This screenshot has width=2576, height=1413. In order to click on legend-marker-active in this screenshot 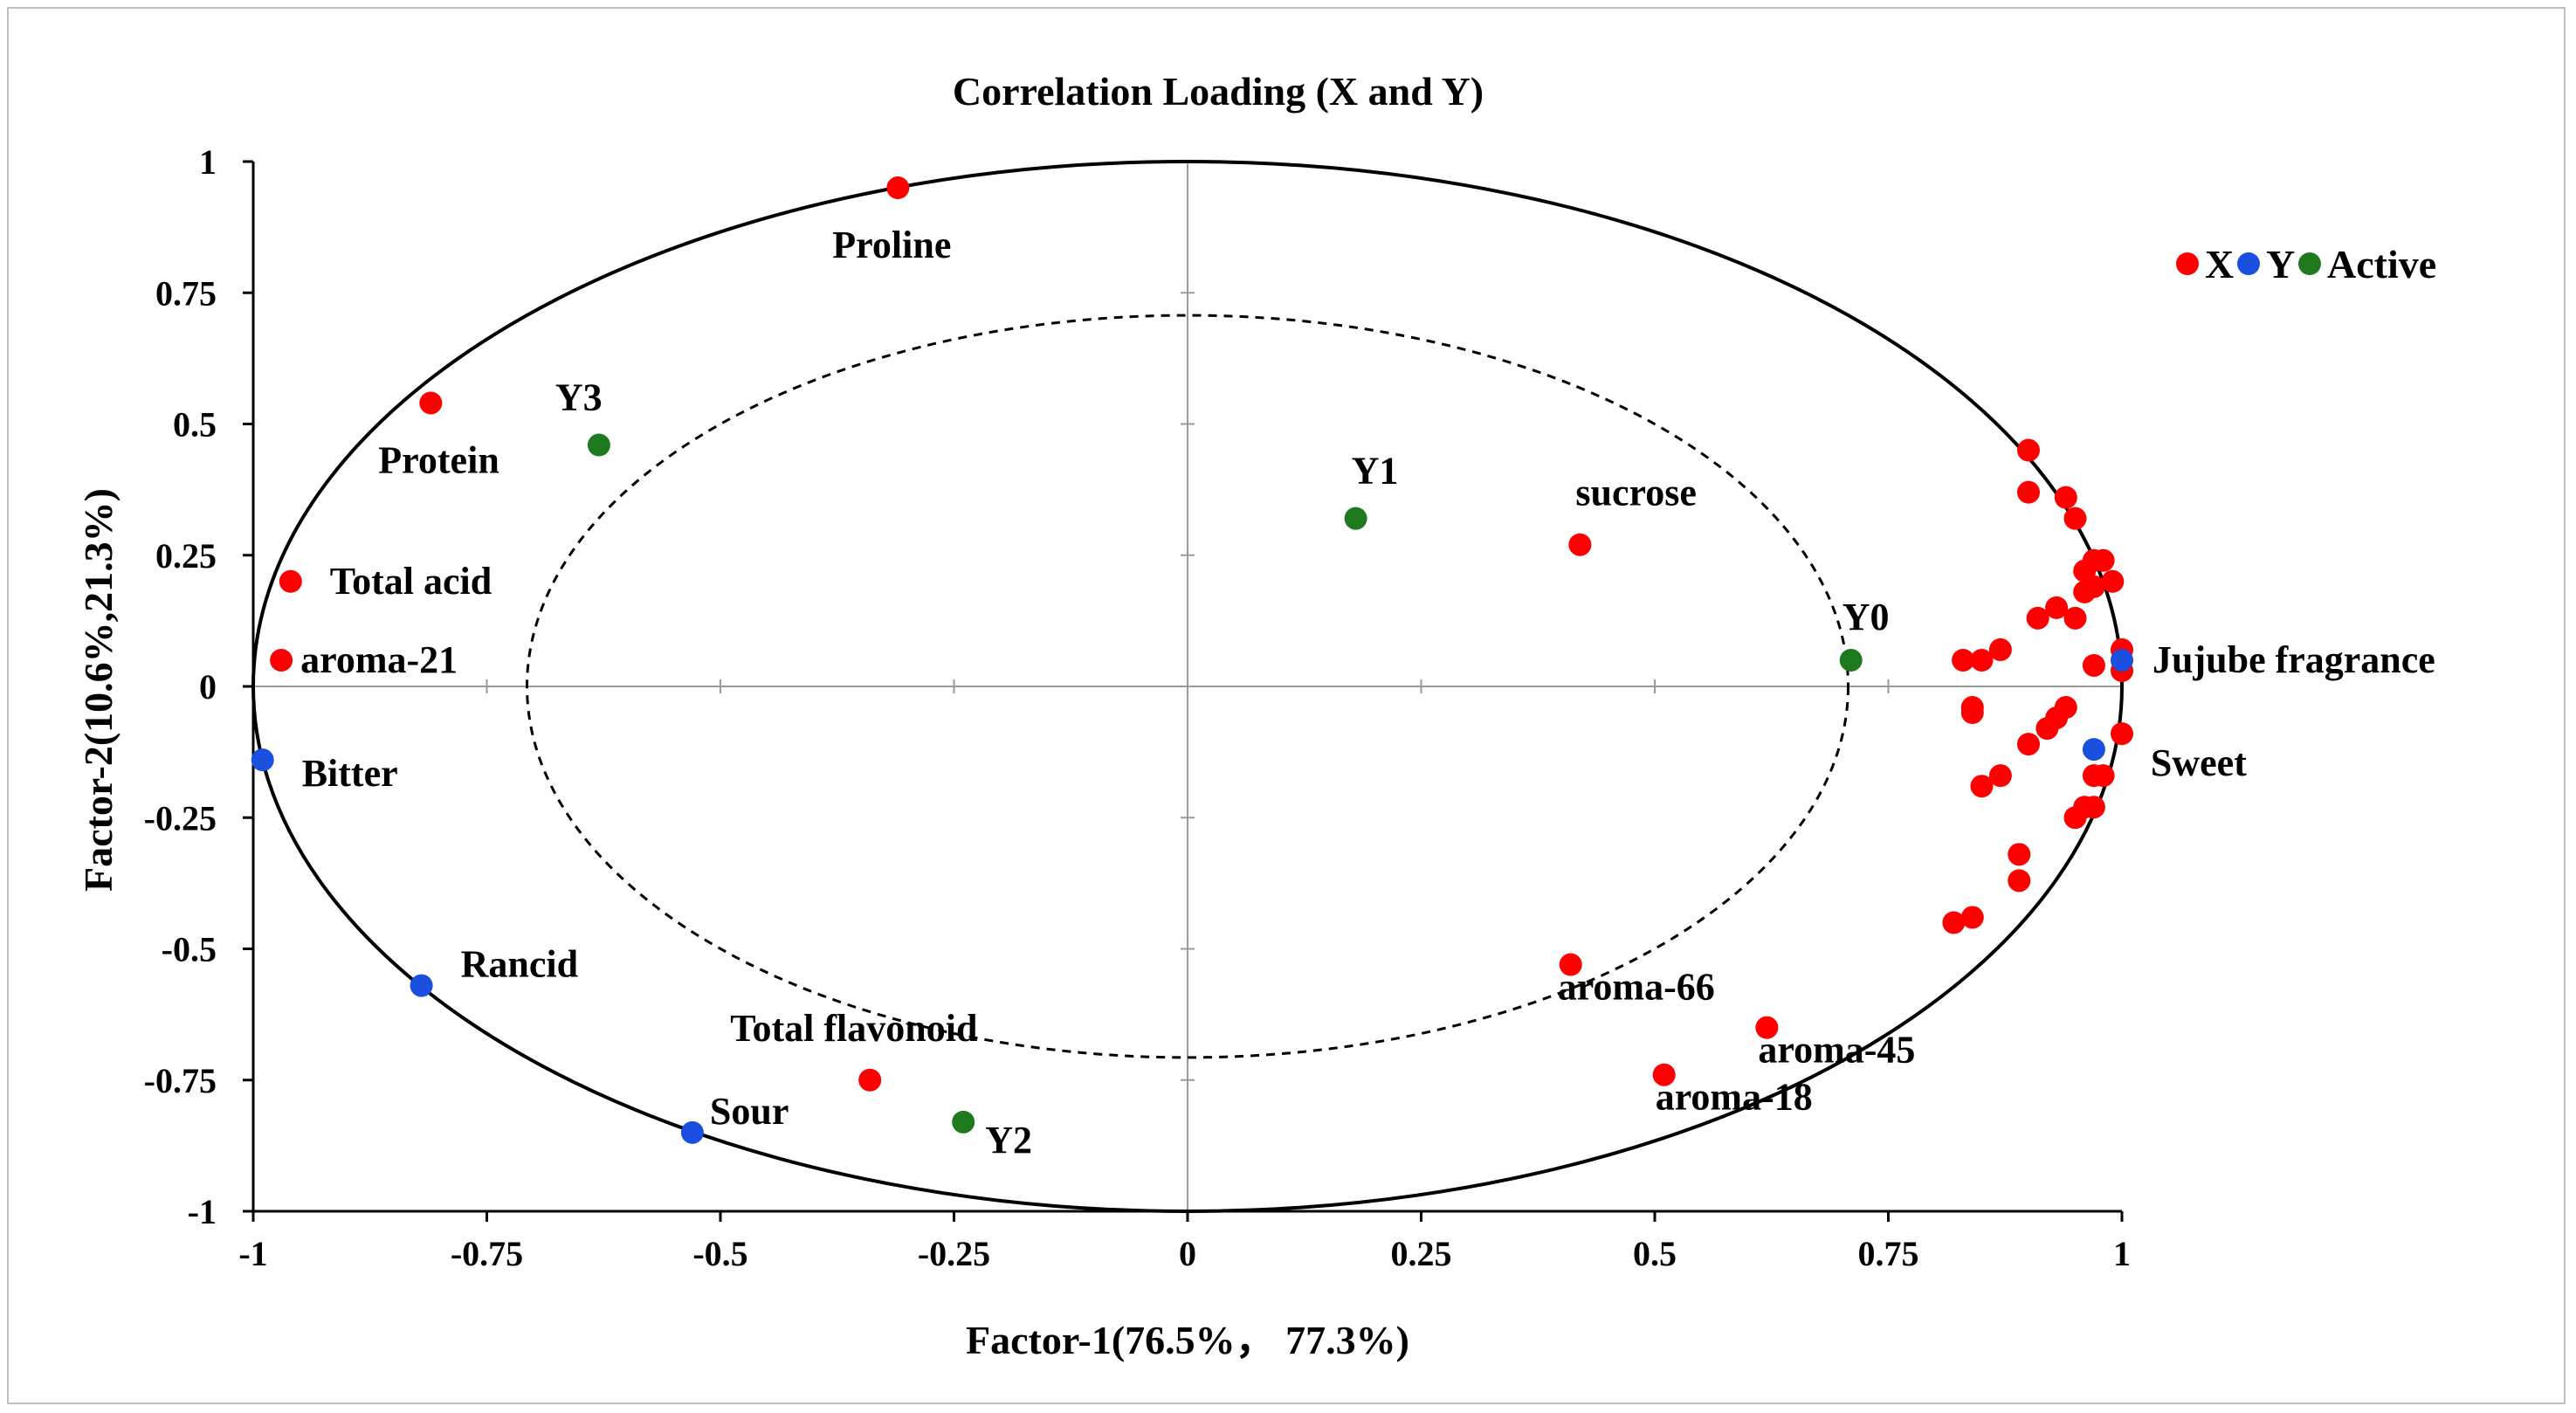, I will do `click(2309, 263)`.